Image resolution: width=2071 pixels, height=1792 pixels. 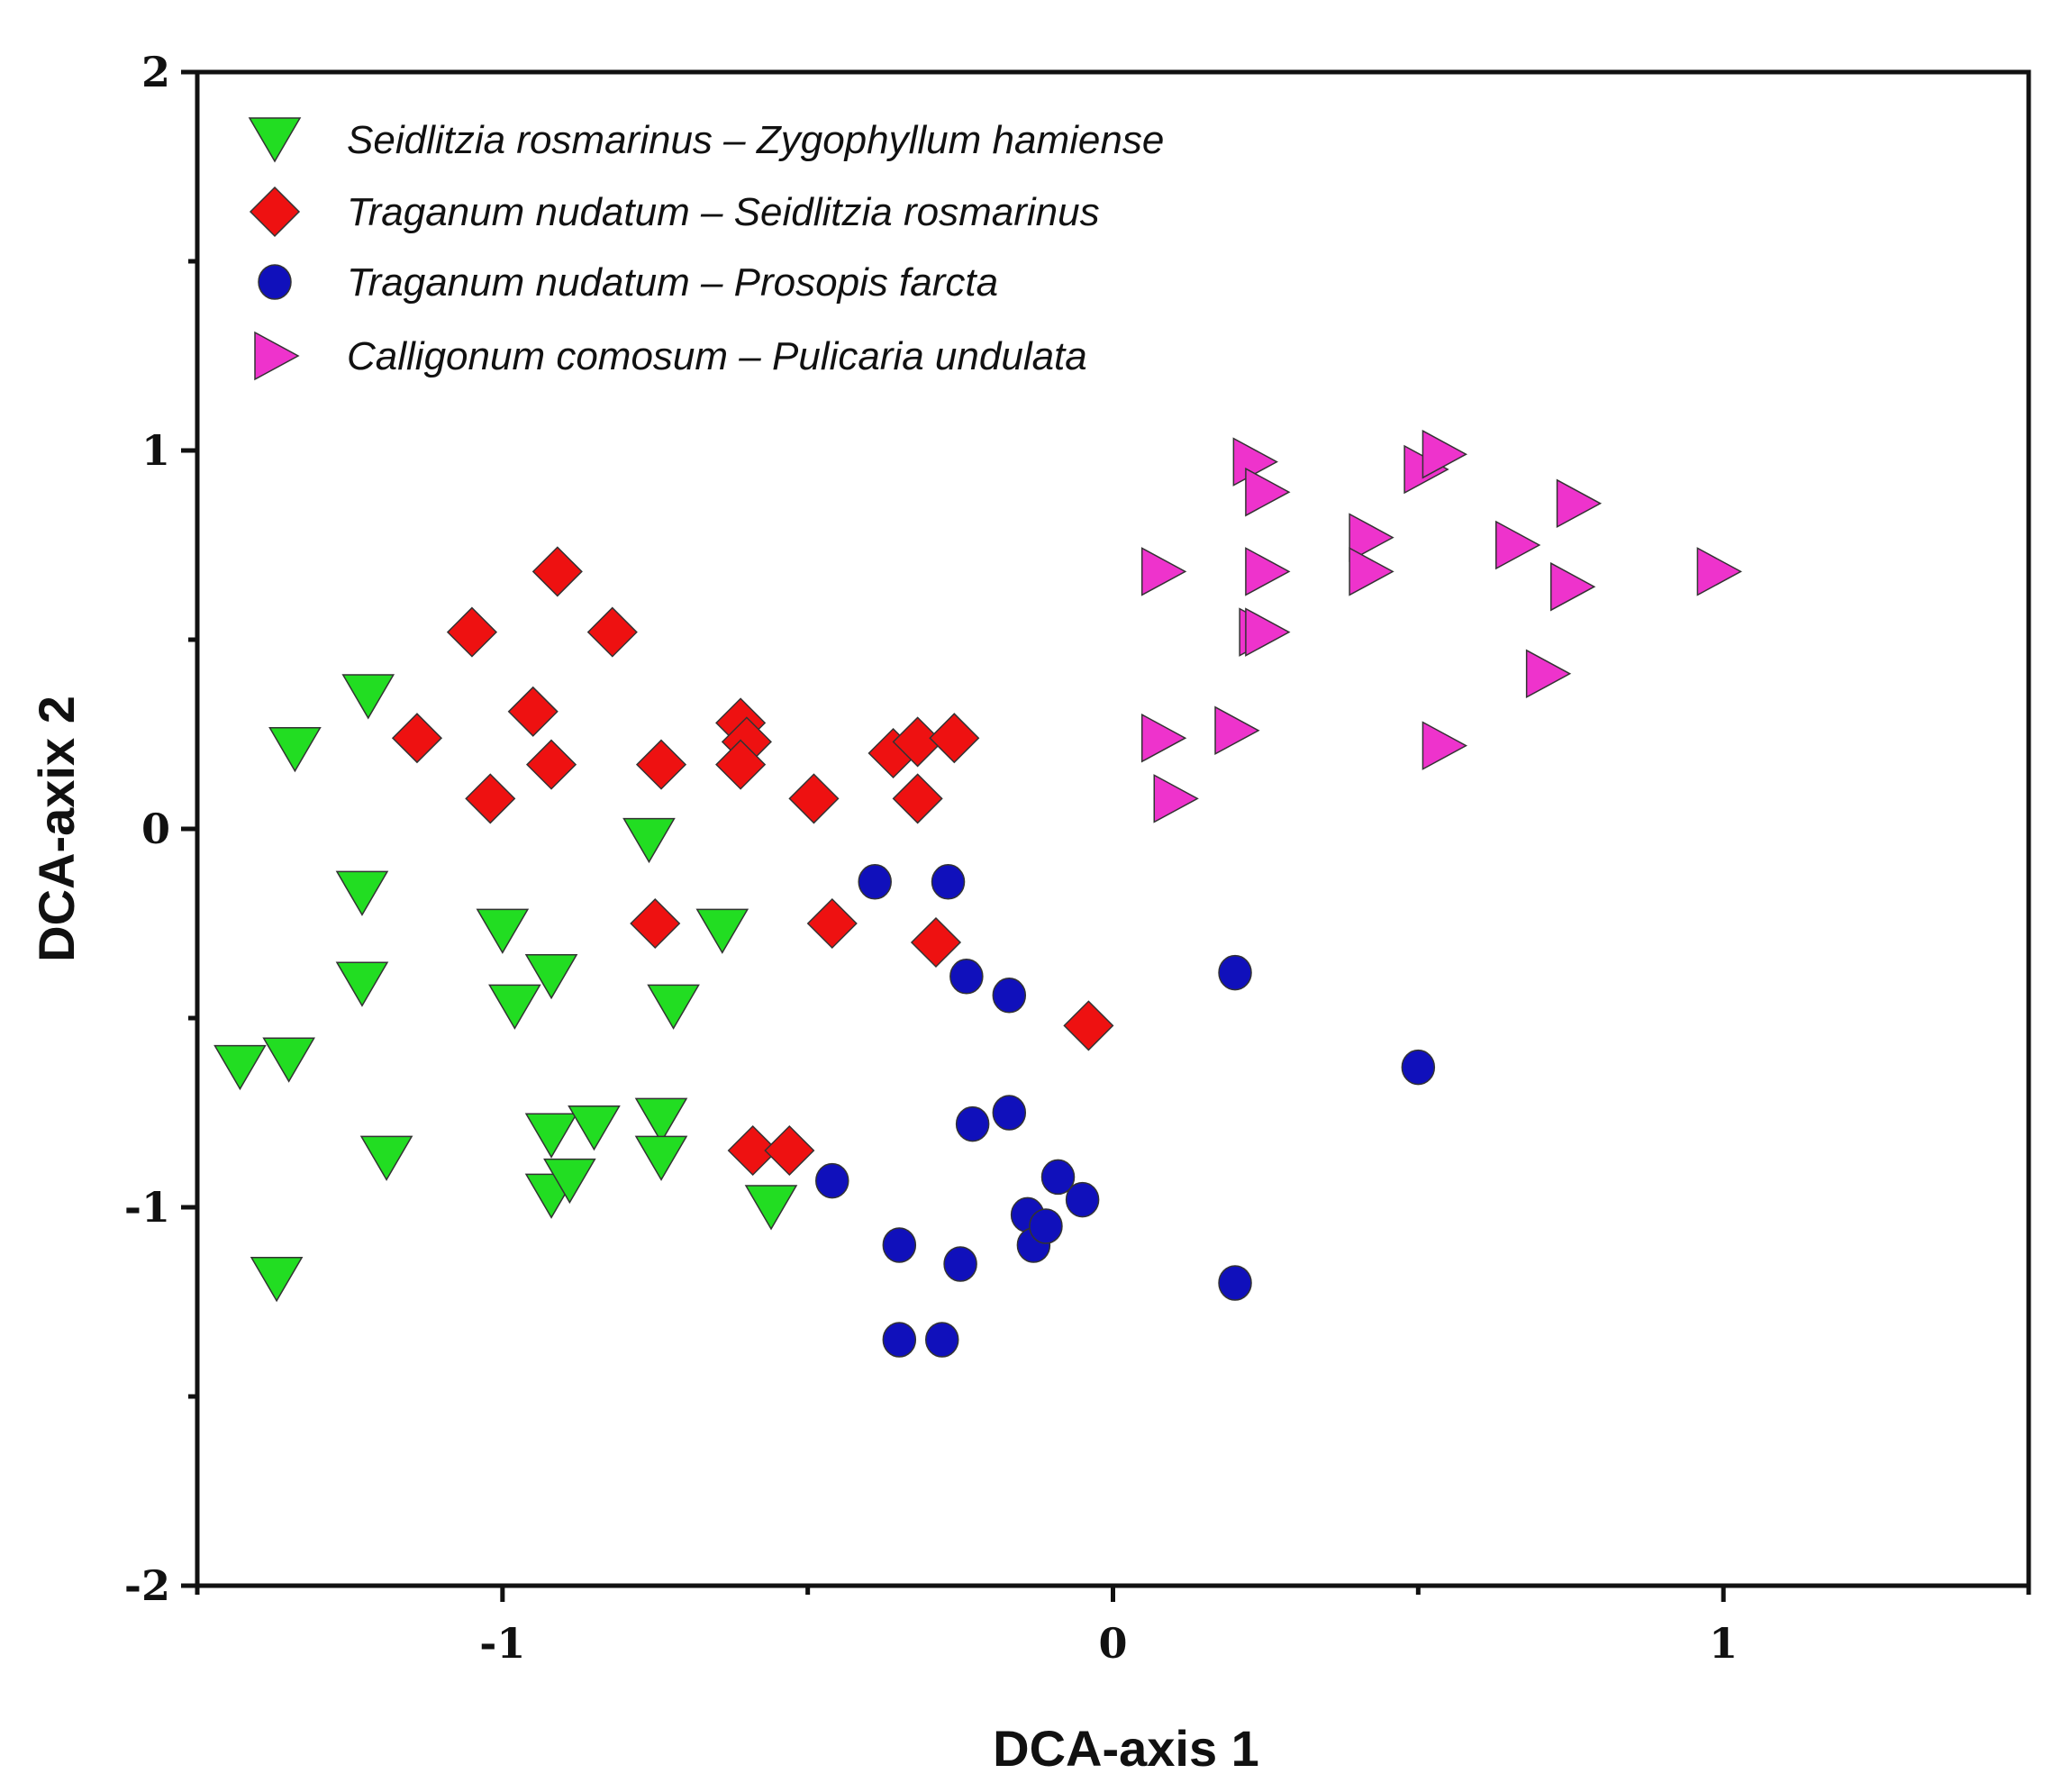 What do you see at coordinates (723, 212) in the screenshot?
I see `legend-label: Traganum nudatum – Seidlitzia rosmarinus` at bounding box center [723, 212].